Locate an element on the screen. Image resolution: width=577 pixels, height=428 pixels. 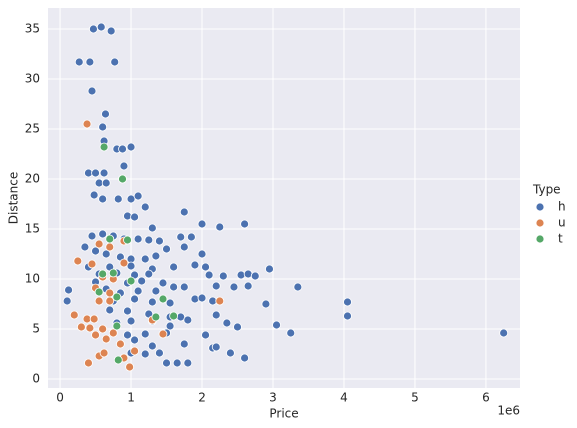
legend-label: t is located at coordinates (560, 239).